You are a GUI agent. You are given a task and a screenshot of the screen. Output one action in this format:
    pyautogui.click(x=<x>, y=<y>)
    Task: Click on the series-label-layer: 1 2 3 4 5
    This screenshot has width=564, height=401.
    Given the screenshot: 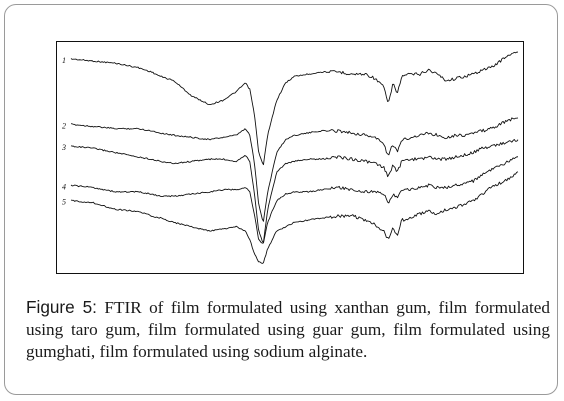 What is the action you would take?
    pyautogui.click(x=63, y=131)
    